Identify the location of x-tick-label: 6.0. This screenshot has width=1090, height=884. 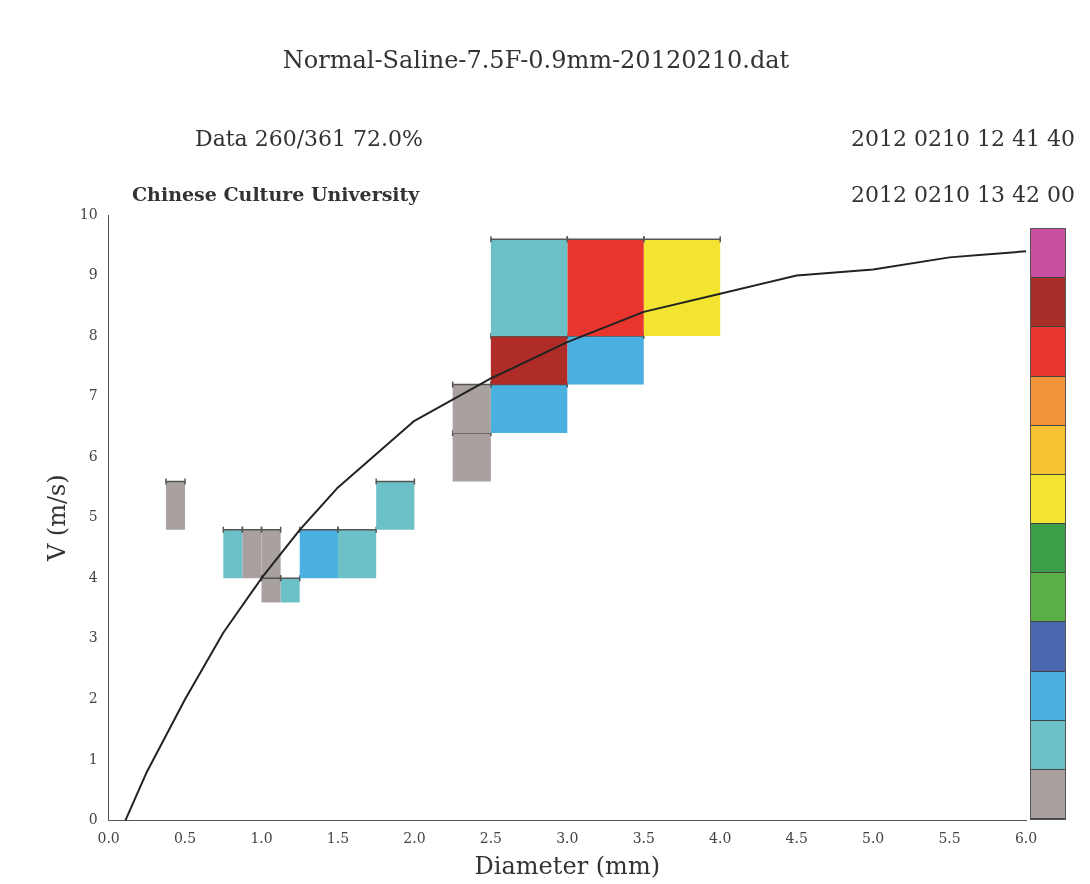
(1026, 838).